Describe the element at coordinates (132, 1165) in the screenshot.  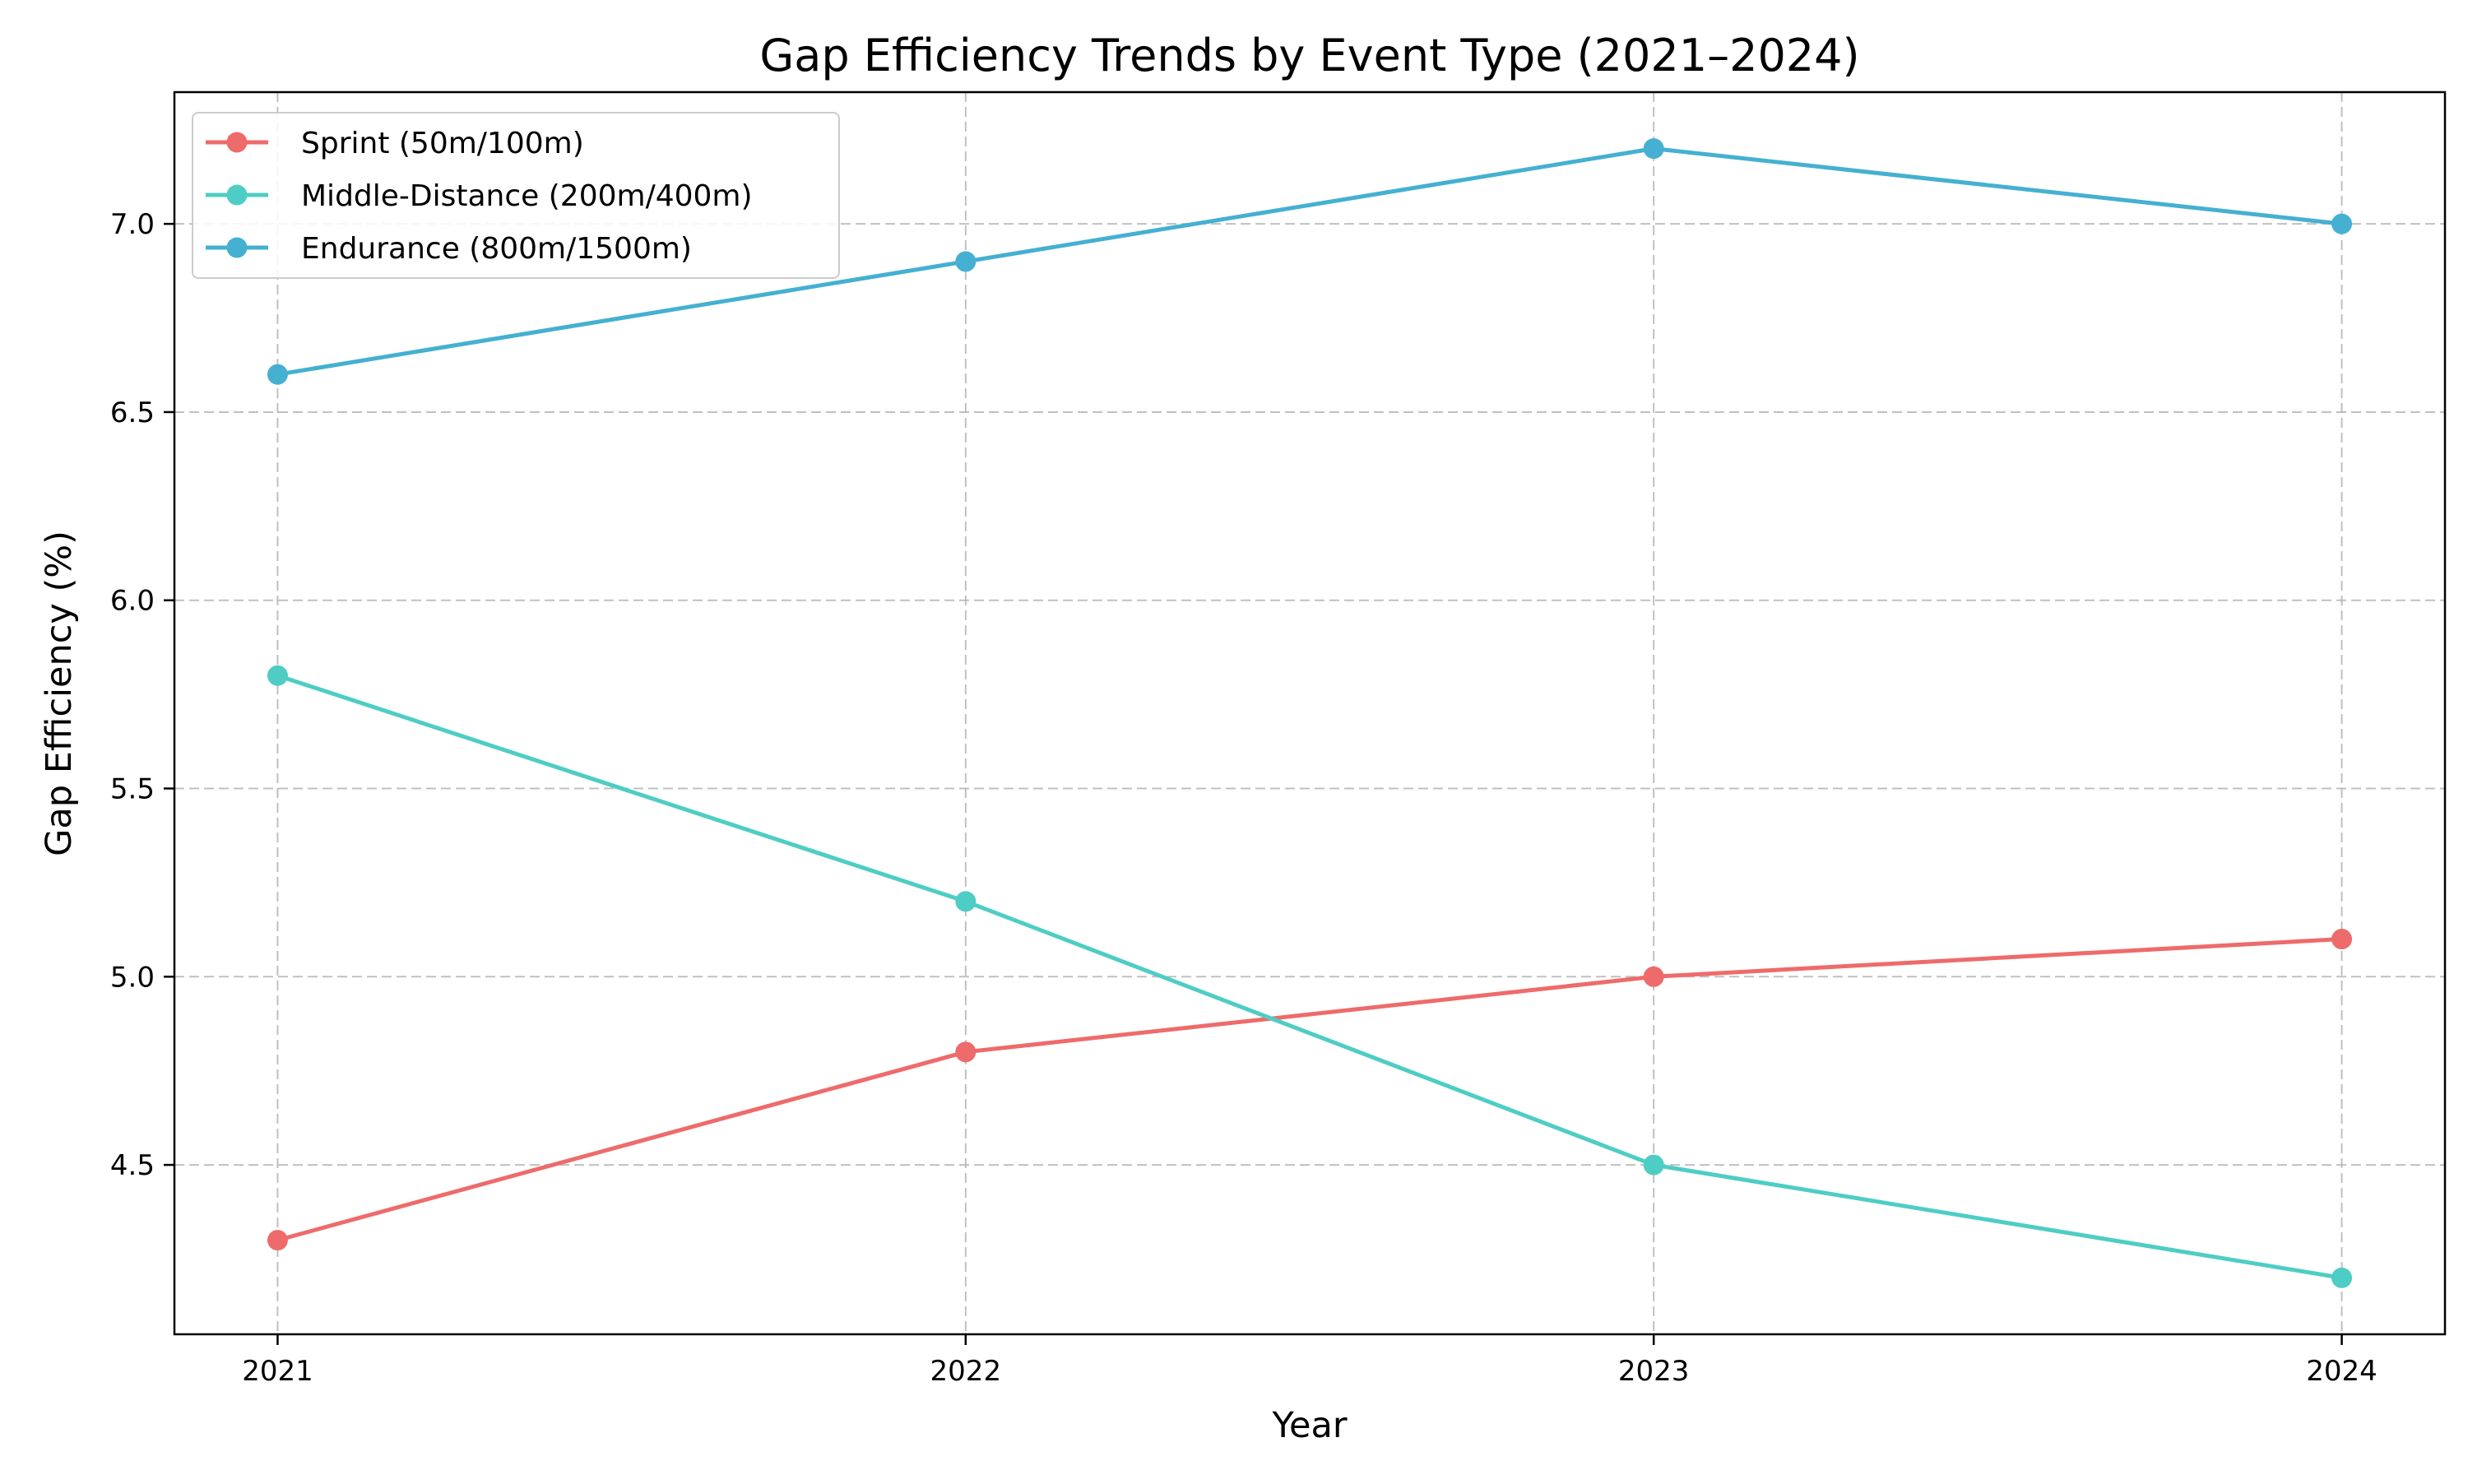
I see `y-tick-label: 4.5` at that location.